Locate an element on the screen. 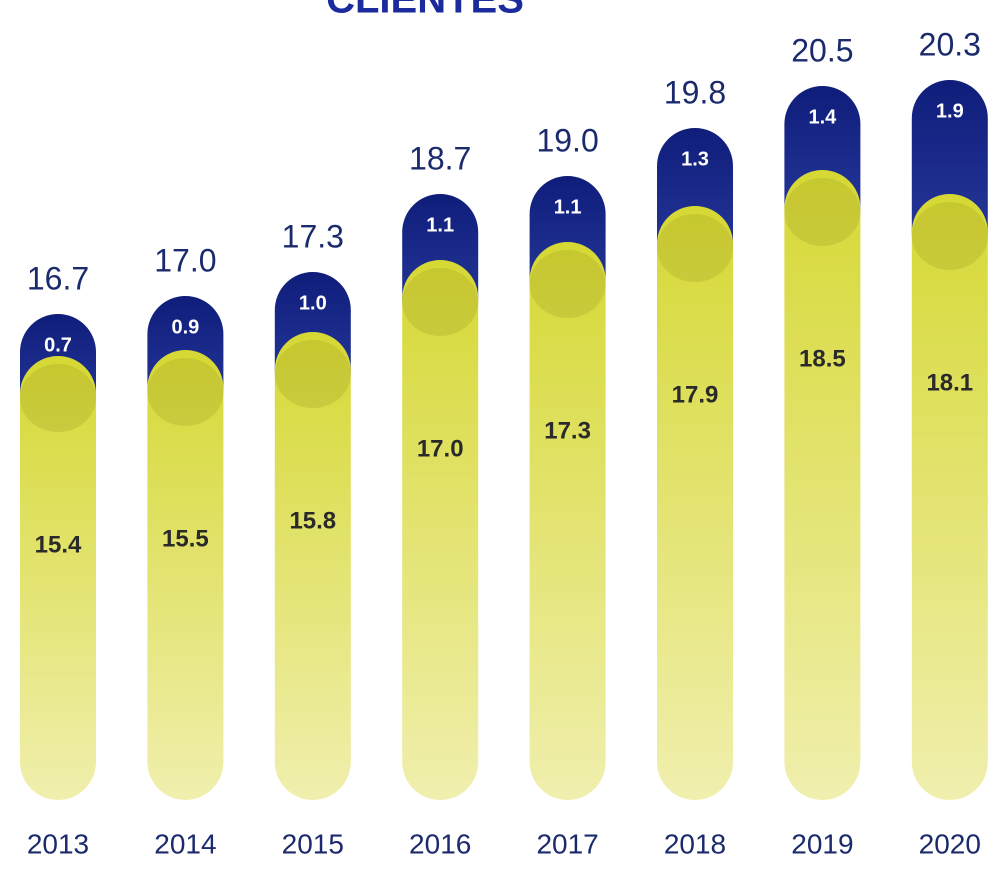 Image resolution: width=996 pixels, height=872 pixels. total-label: 20.3 is located at coordinates (950, 44).